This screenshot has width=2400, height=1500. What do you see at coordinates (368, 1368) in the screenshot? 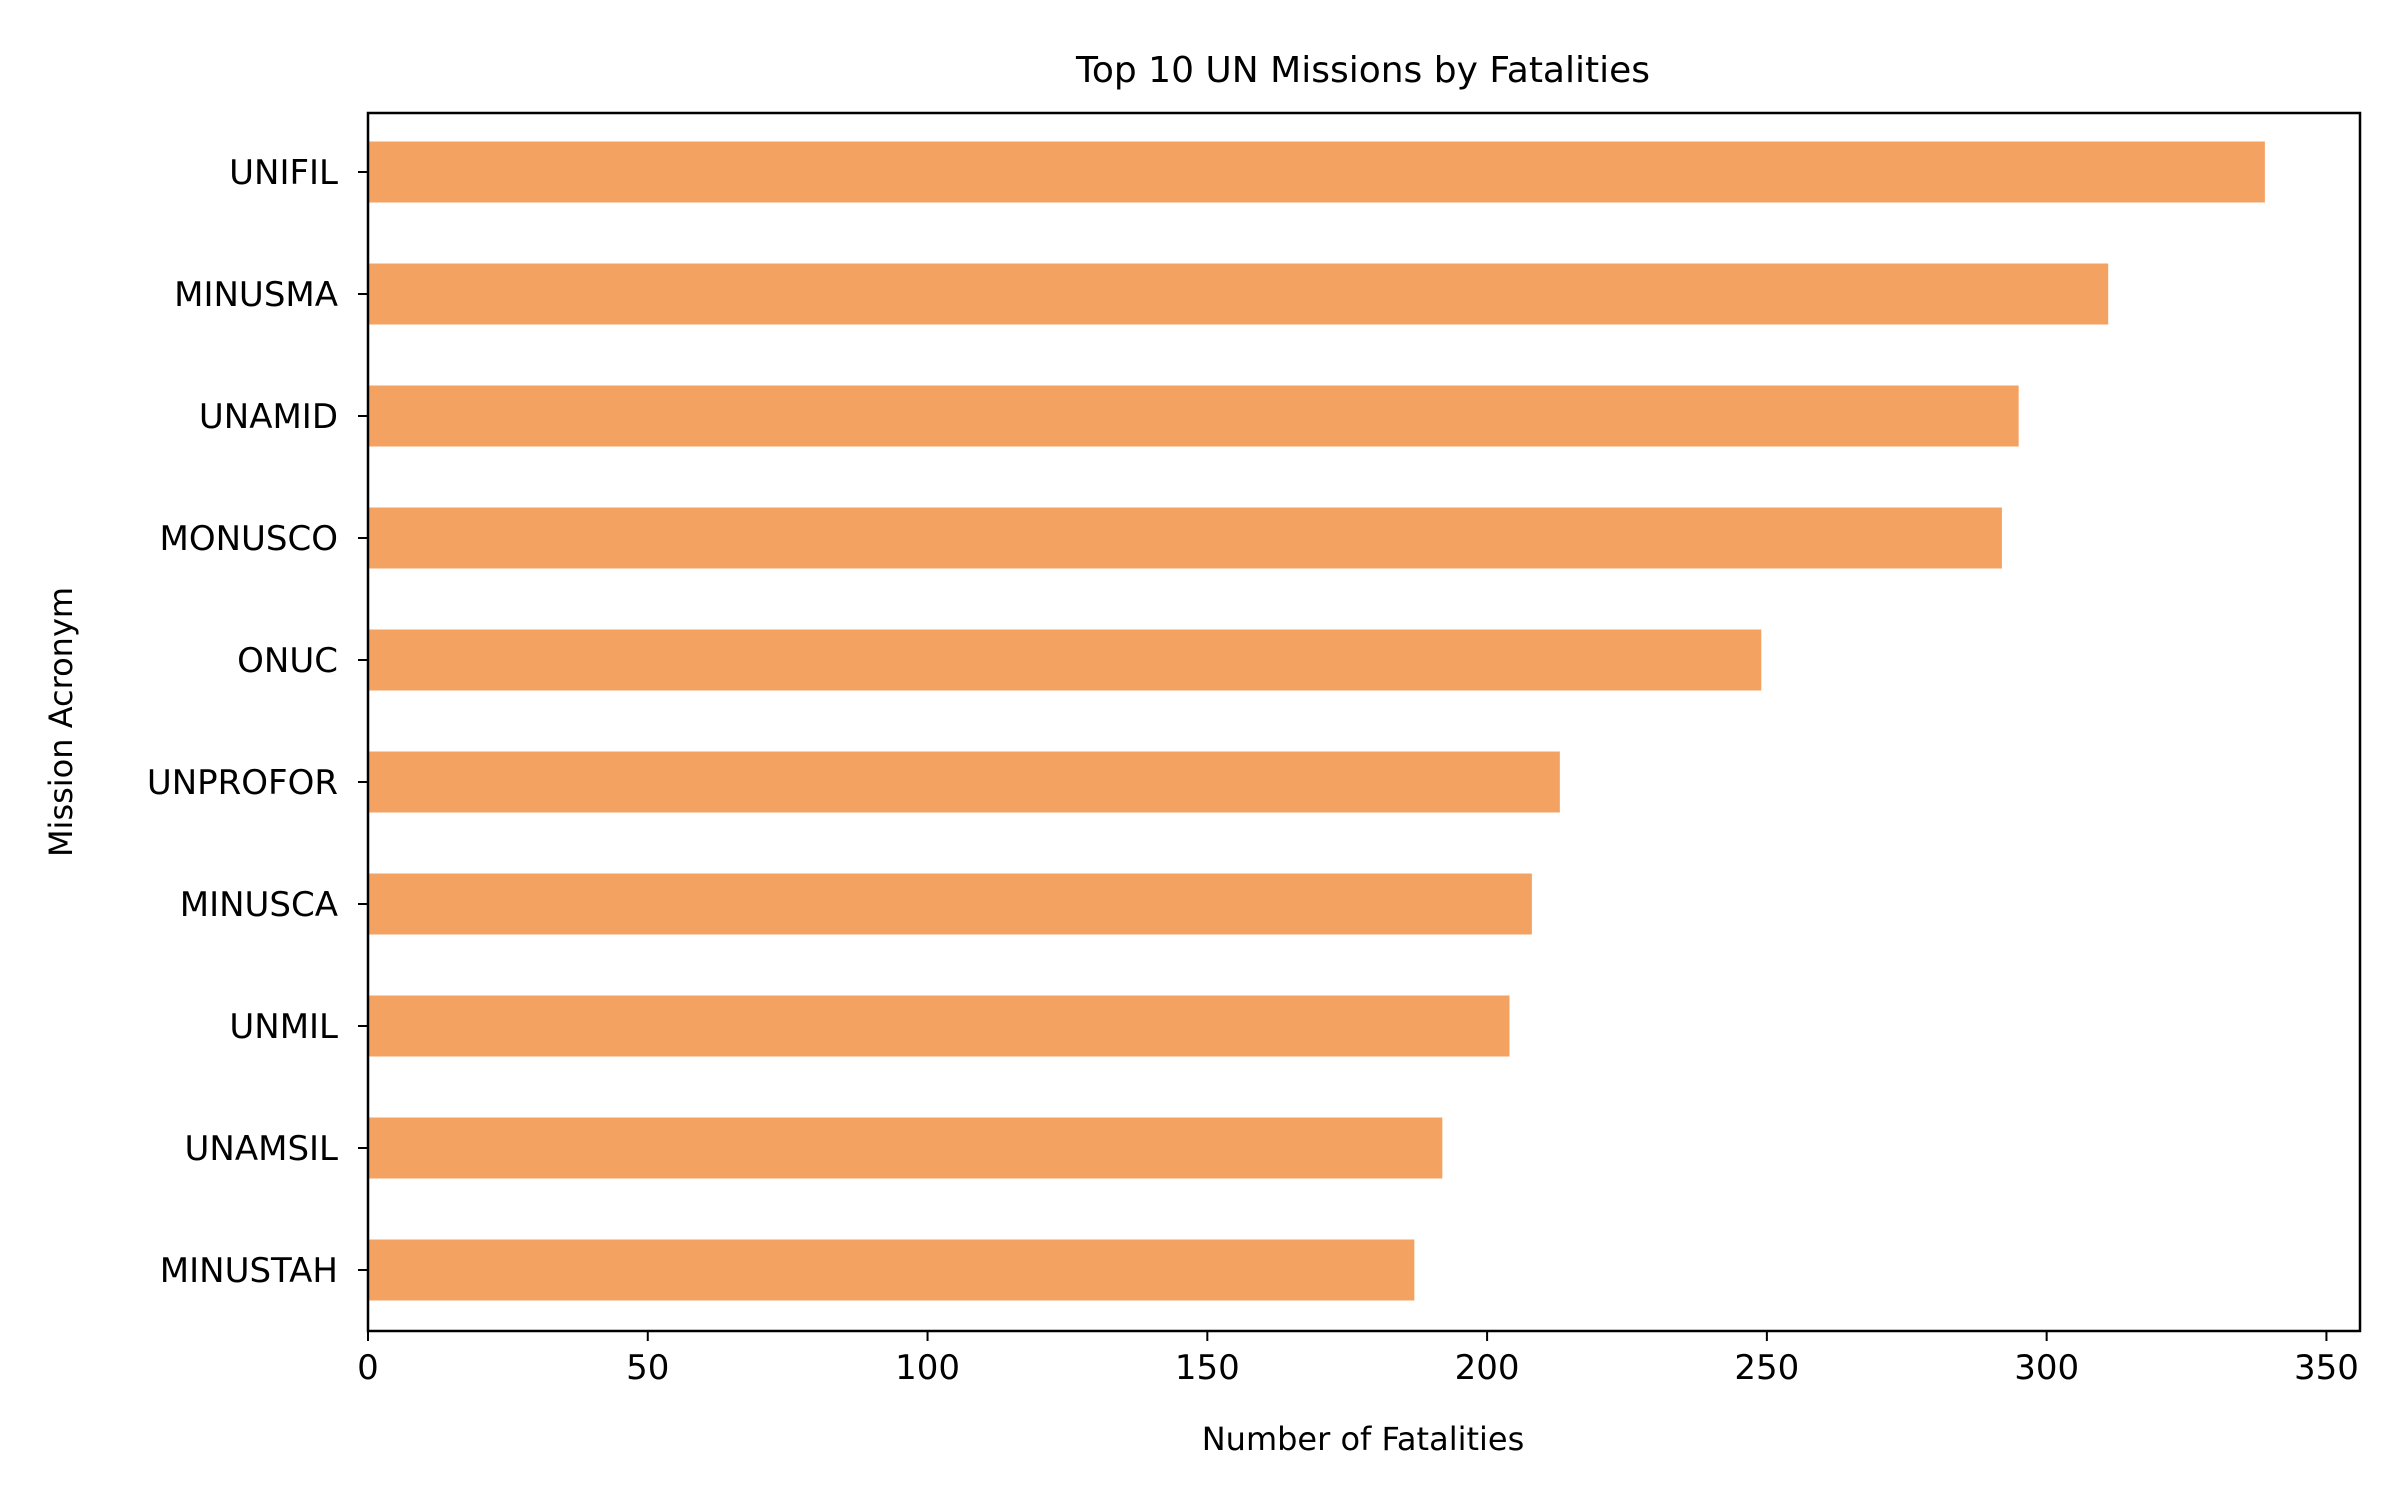
I see `x-tick-label: 0` at bounding box center [368, 1368].